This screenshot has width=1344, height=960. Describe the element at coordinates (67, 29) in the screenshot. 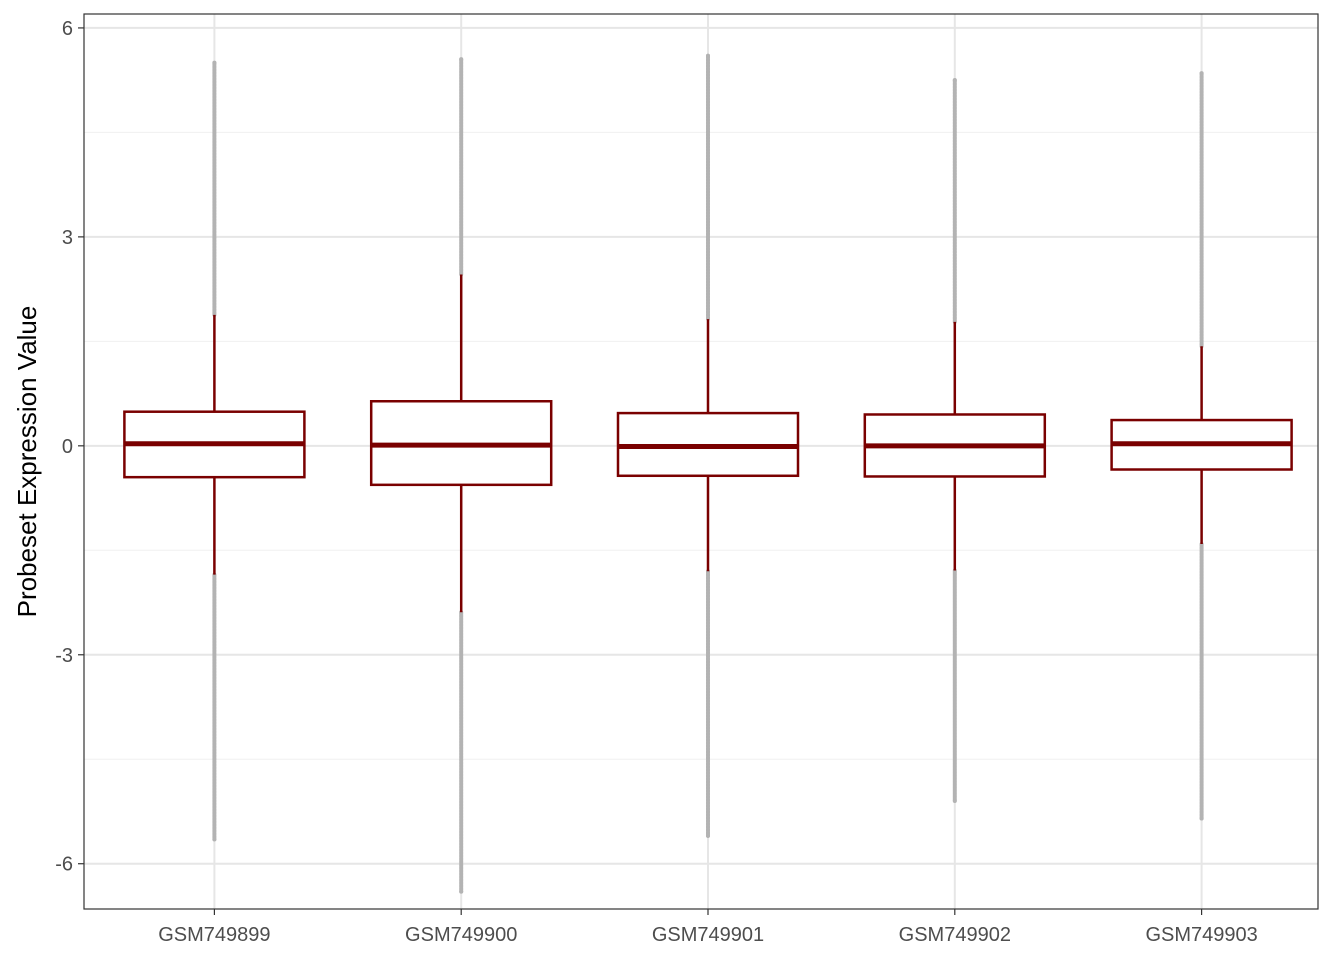

I see `y-tick-label: 6` at that location.